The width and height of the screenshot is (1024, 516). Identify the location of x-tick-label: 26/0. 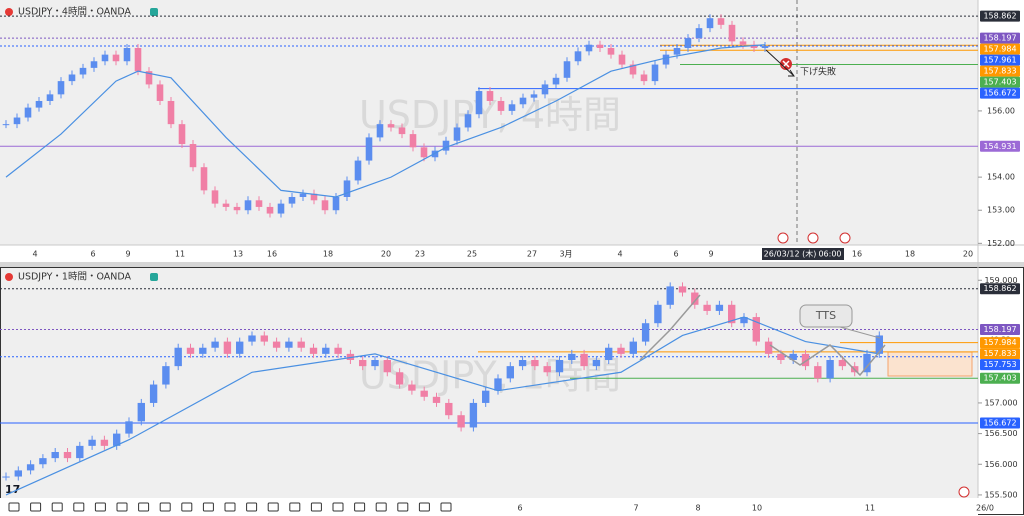
(985, 508).